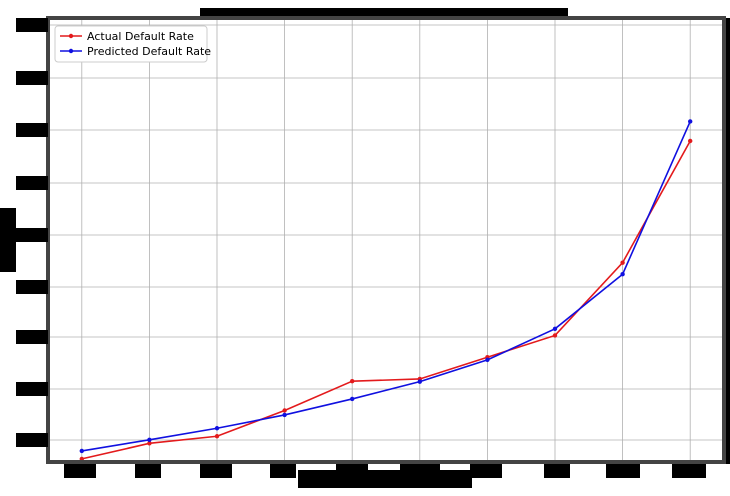 The width and height of the screenshot is (730, 496). I want to click on legend-label: Actual Default Rate, so click(140, 36).